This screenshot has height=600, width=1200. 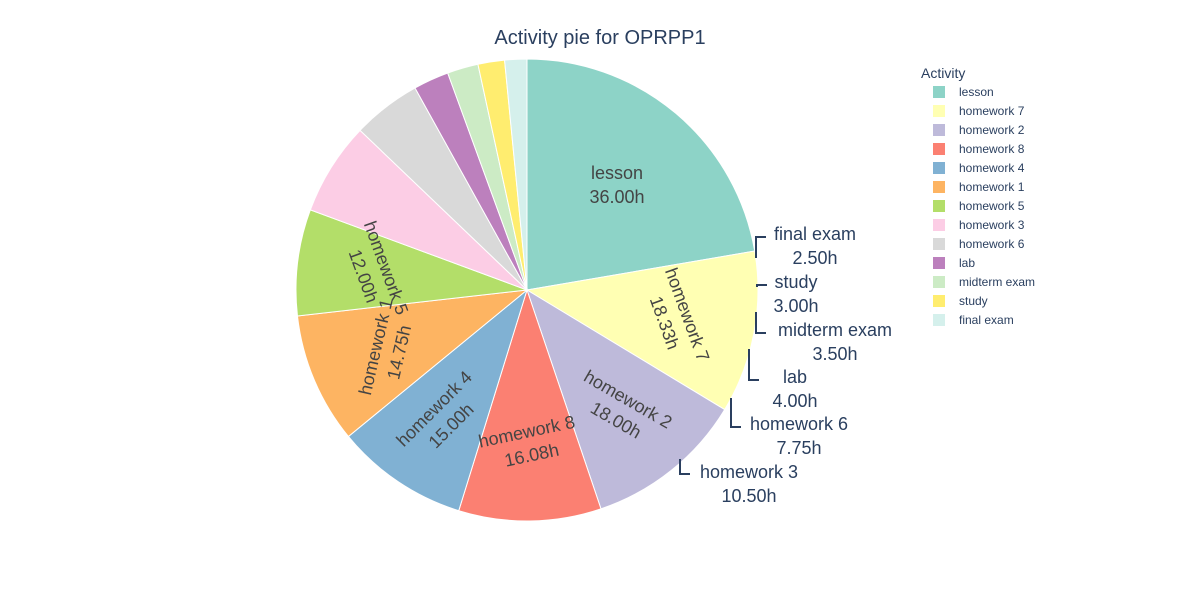 What do you see at coordinates (795, 377) in the screenshot?
I see `slice-label-name: lab` at bounding box center [795, 377].